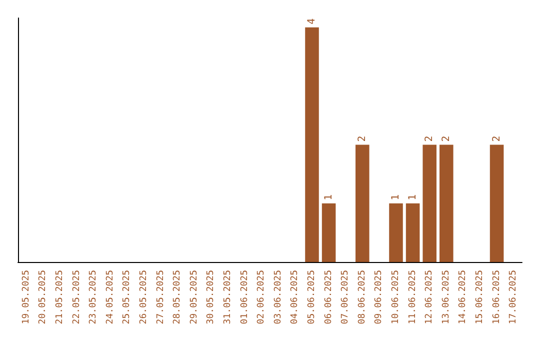  What do you see at coordinates (245, 297) in the screenshot?
I see `x-tick-label: 01.06.2025` at bounding box center [245, 297].